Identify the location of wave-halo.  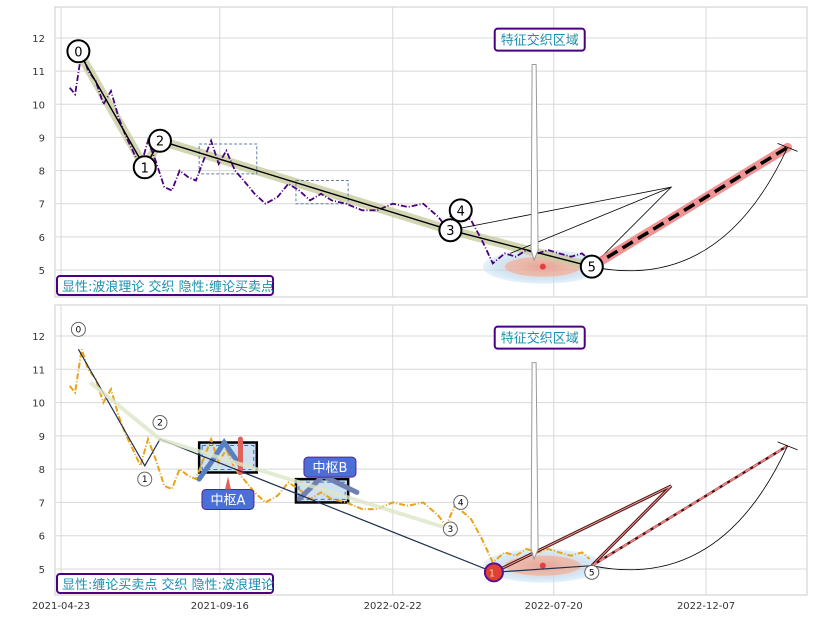
(270, 456).